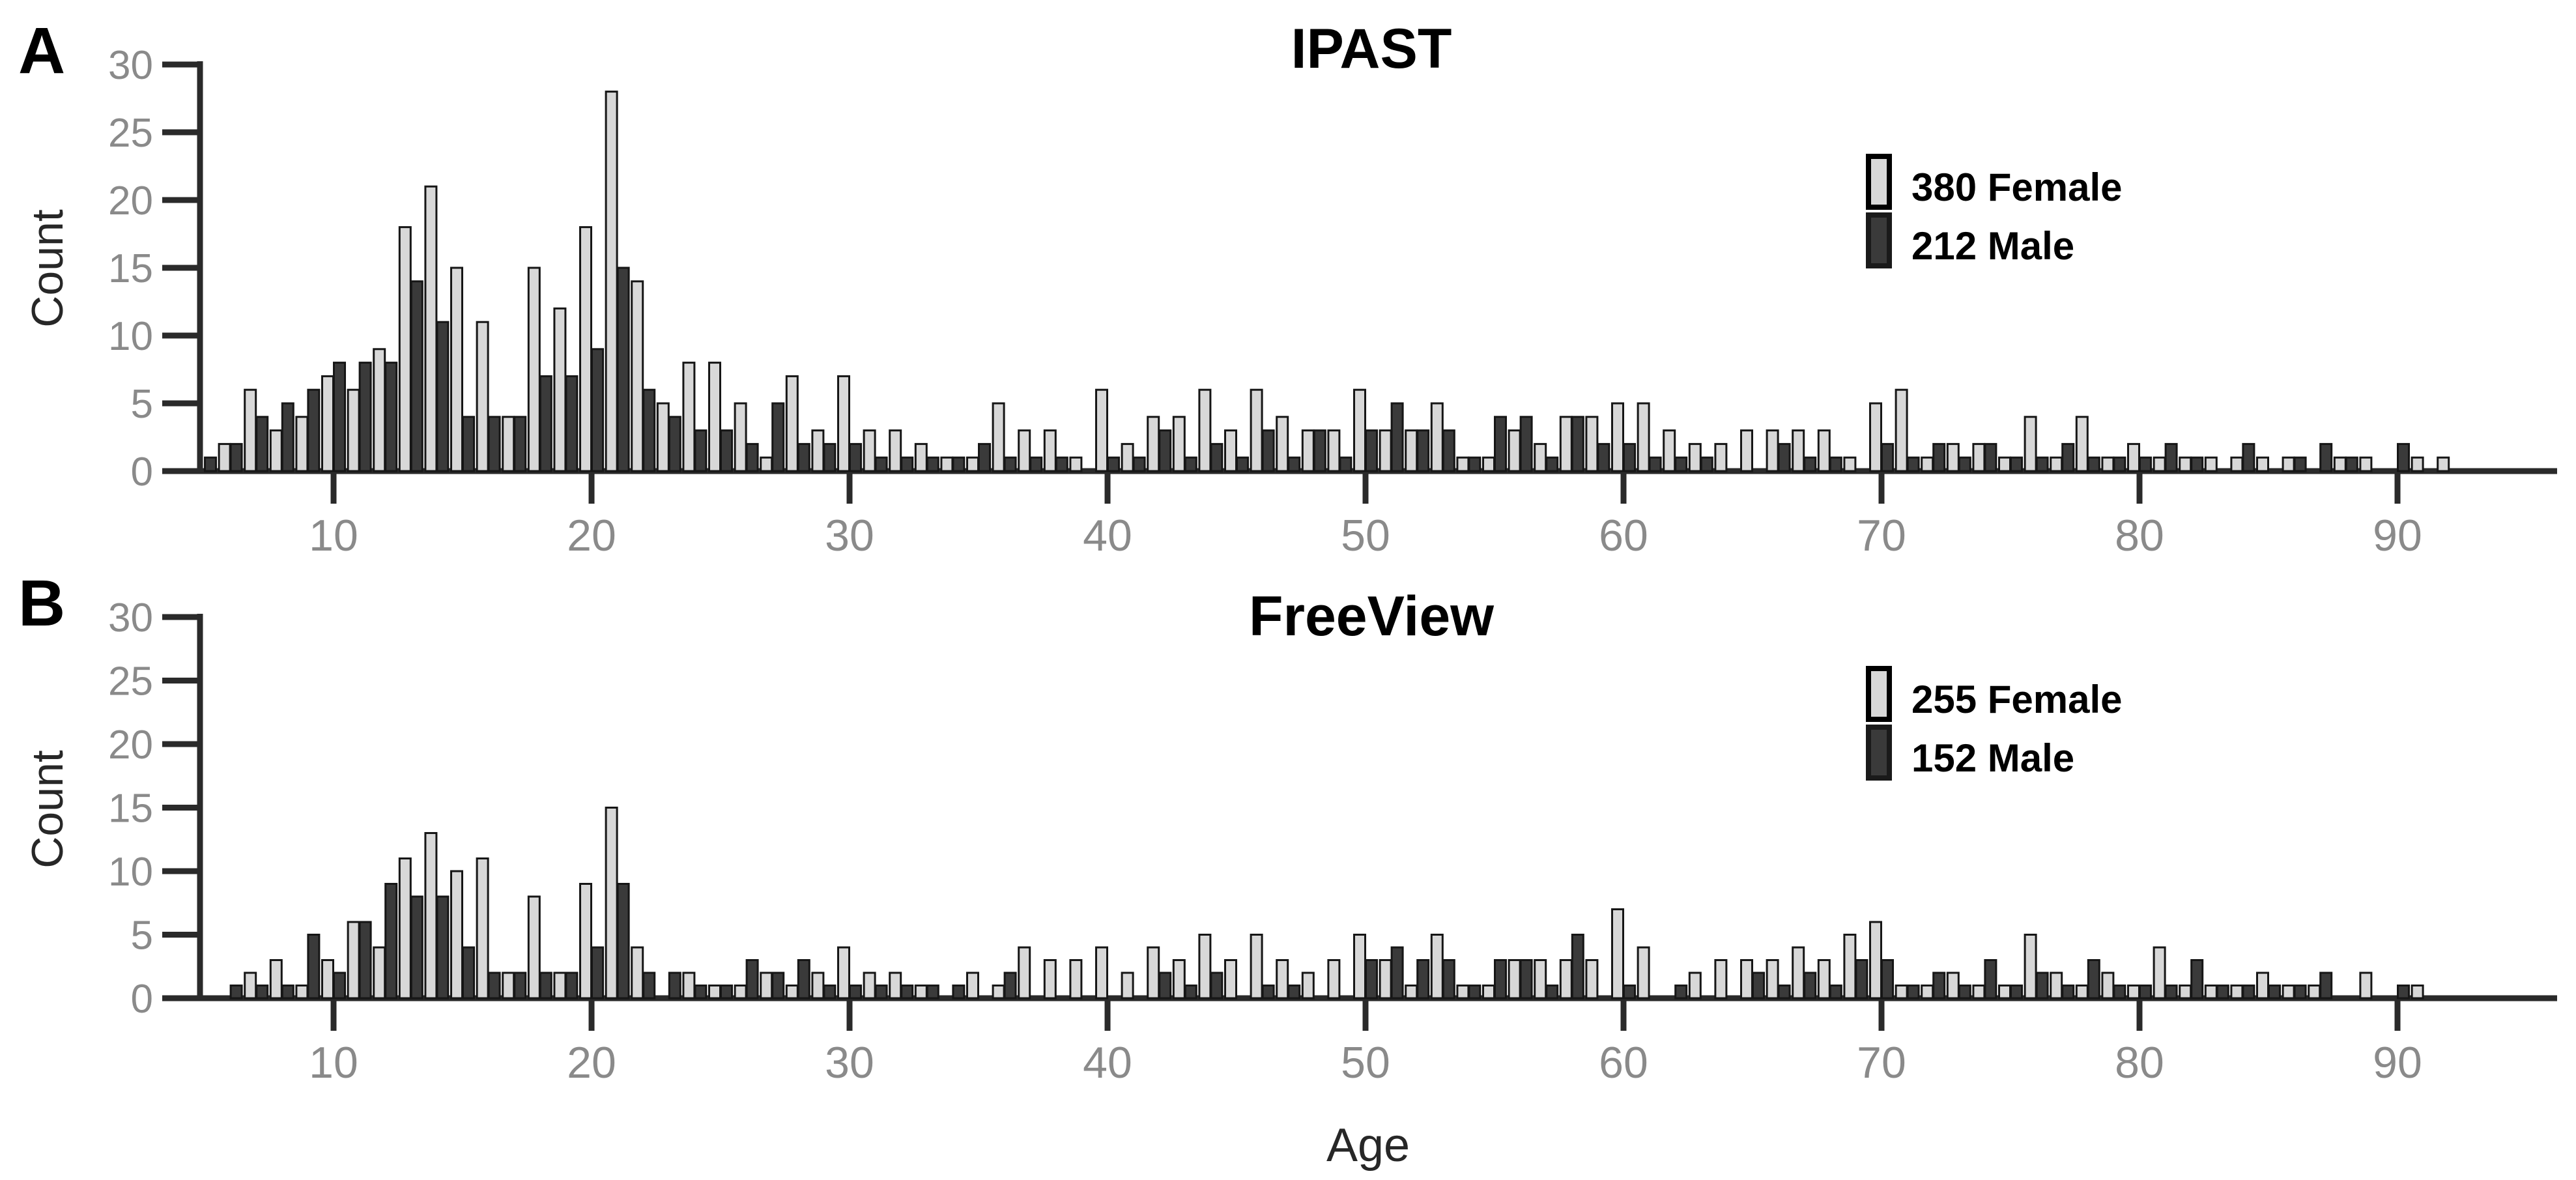  Describe the element at coordinates (2139, 535) in the screenshot. I see `x-tick-label: 80` at that location.